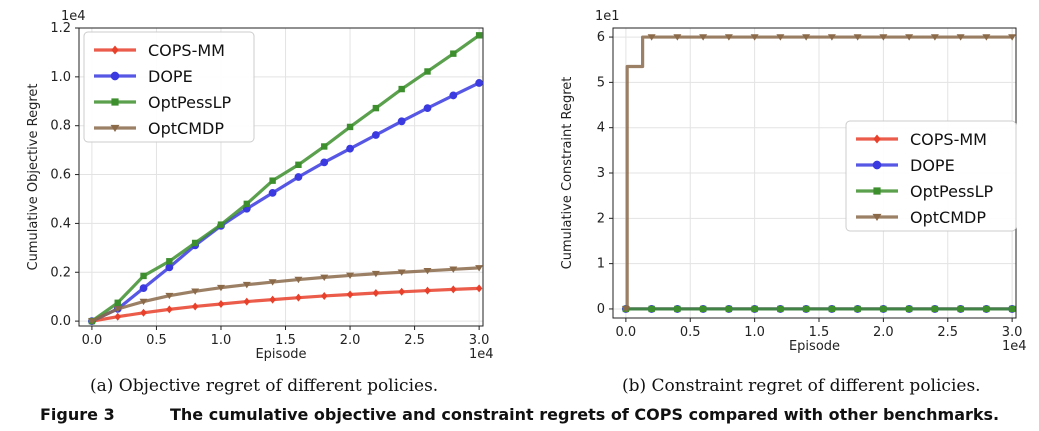  I want to click on p1-x-tick-label-0: 0.0, so click(626, 332).